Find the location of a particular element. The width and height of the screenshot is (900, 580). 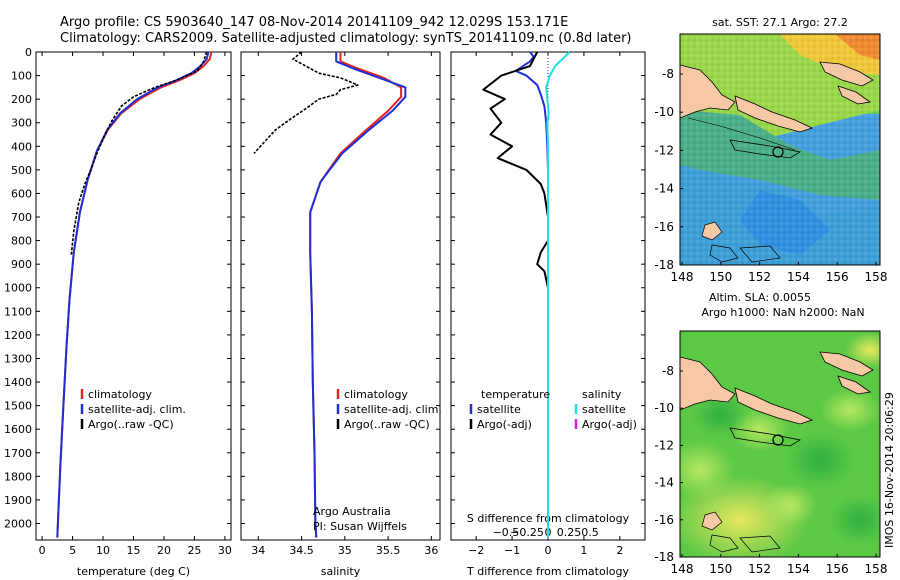

temperature-xlabel: temperature (deg C) is located at coordinates (133, 571).